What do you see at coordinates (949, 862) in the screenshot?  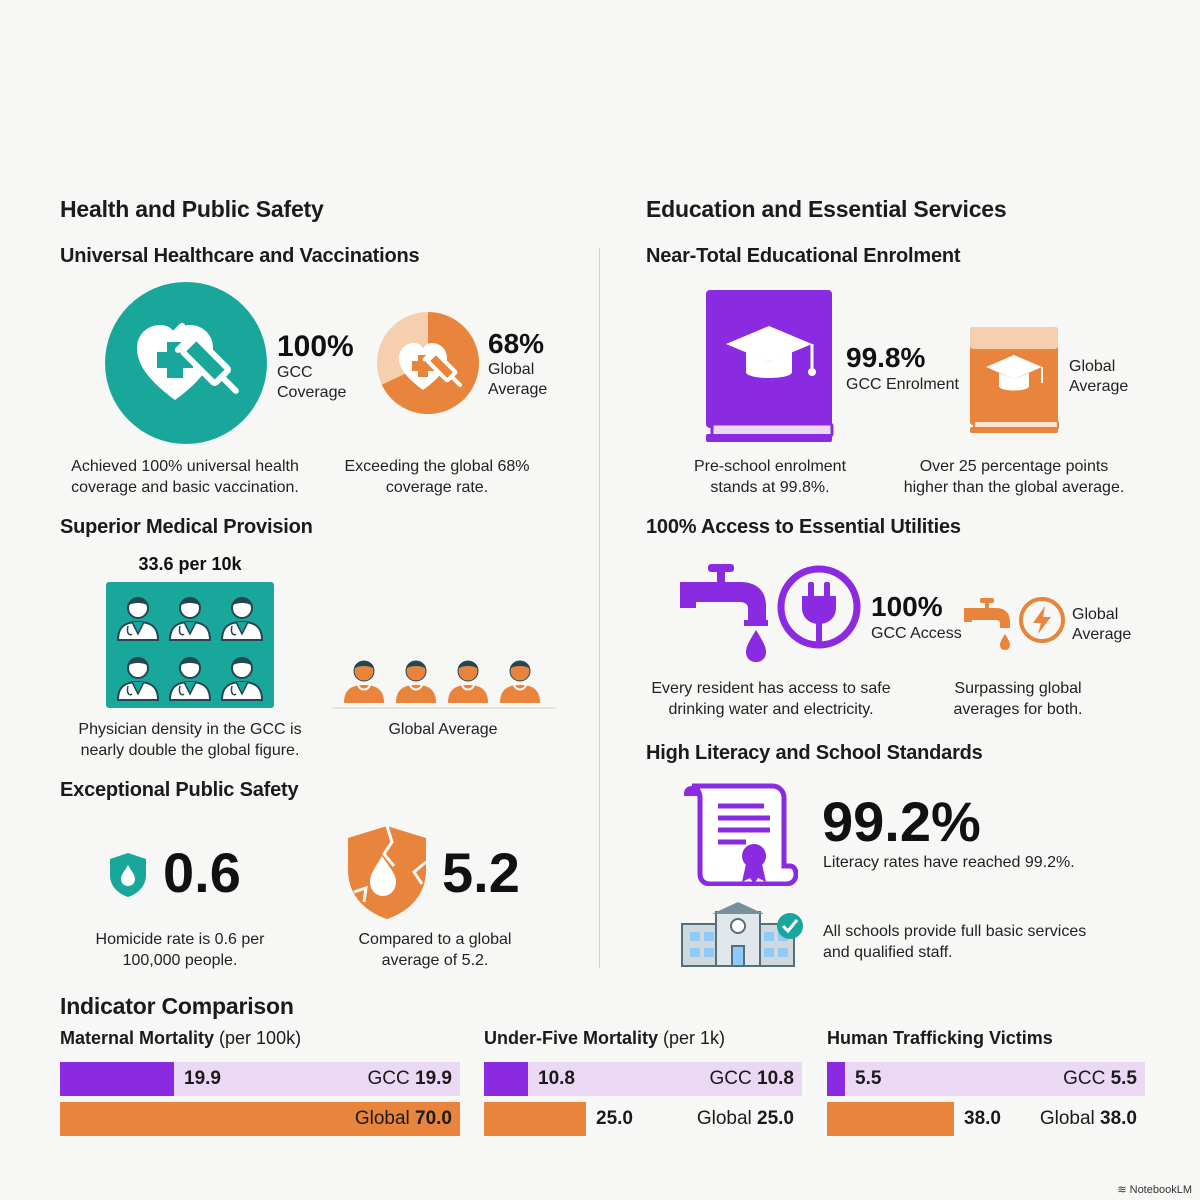 I see `literacy-caption: Literacy rates have reached 99.2%.` at bounding box center [949, 862].